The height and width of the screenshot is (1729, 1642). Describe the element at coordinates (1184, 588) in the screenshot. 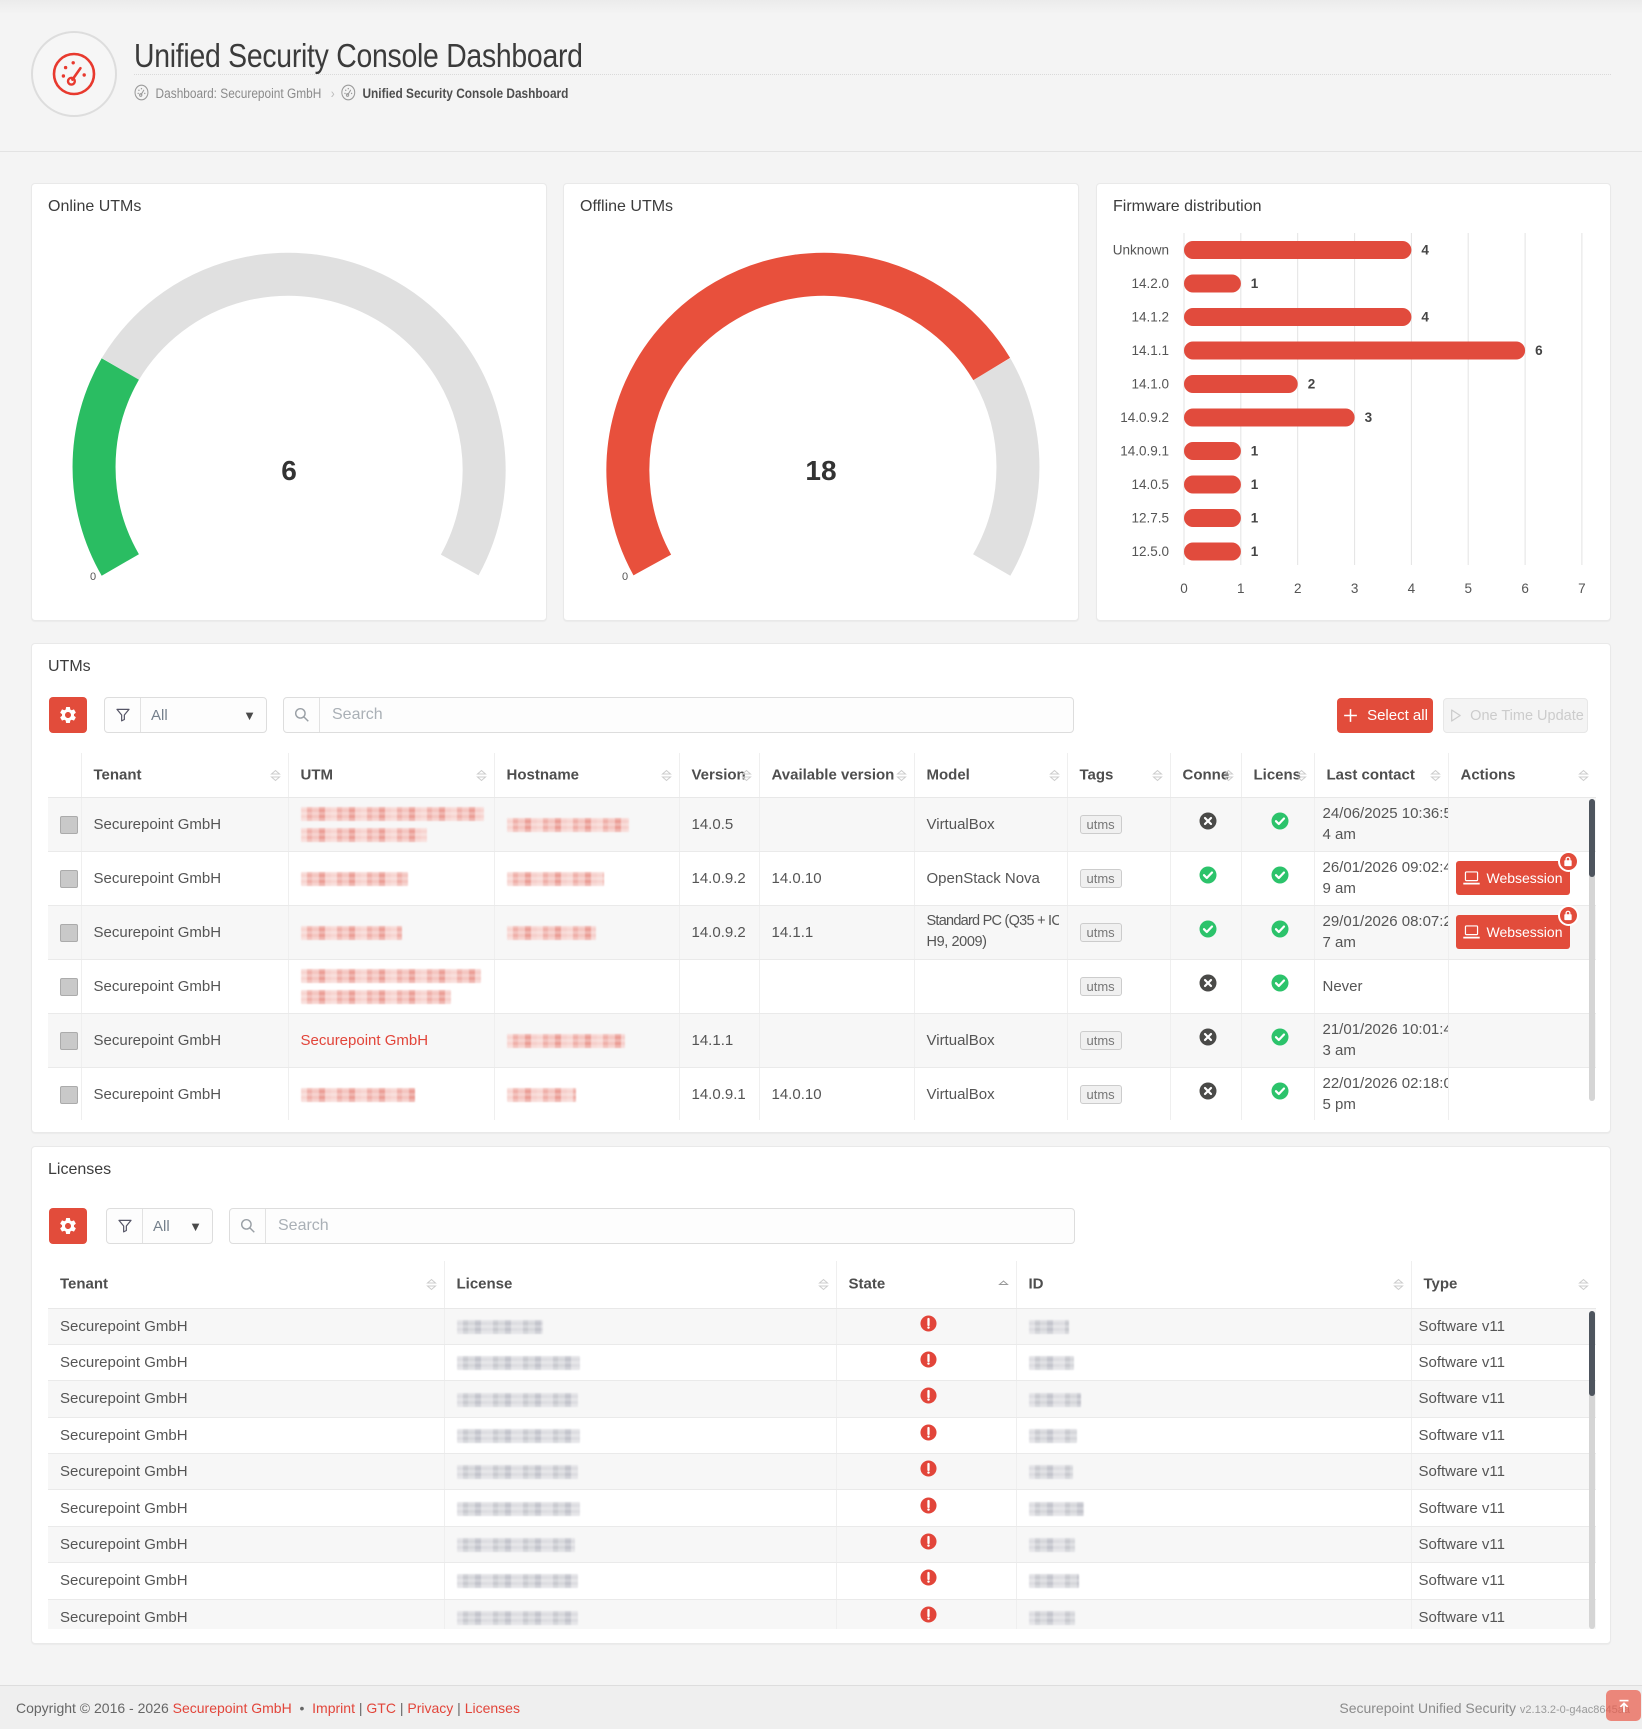

I see `svg-text: 0` at that location.